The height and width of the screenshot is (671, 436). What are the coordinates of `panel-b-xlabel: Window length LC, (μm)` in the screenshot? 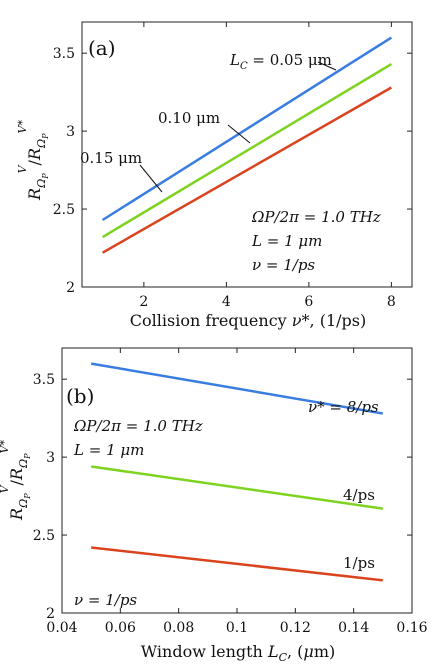 It's located at (238, 653).